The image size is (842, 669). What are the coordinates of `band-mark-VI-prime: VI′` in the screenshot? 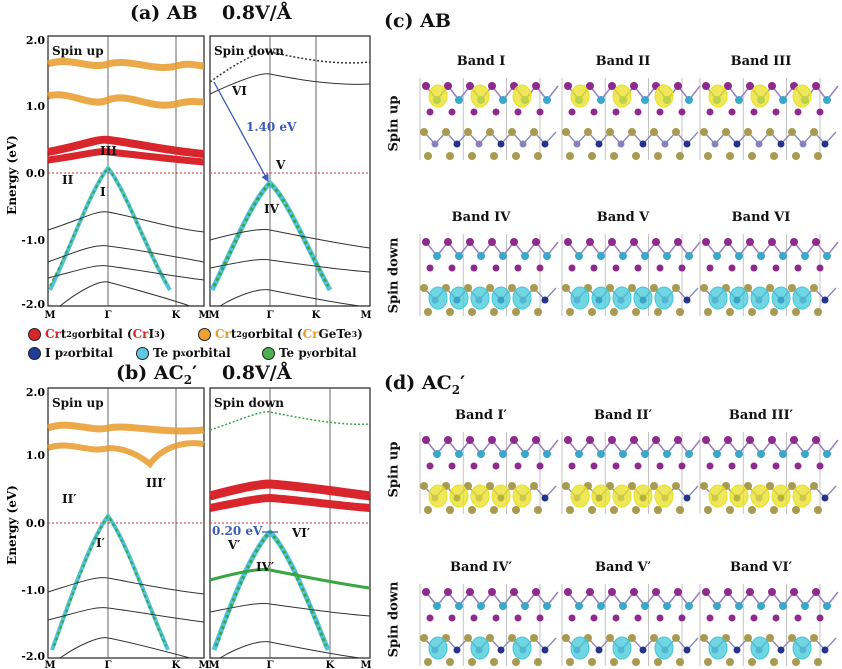 It's located at (301, 533).